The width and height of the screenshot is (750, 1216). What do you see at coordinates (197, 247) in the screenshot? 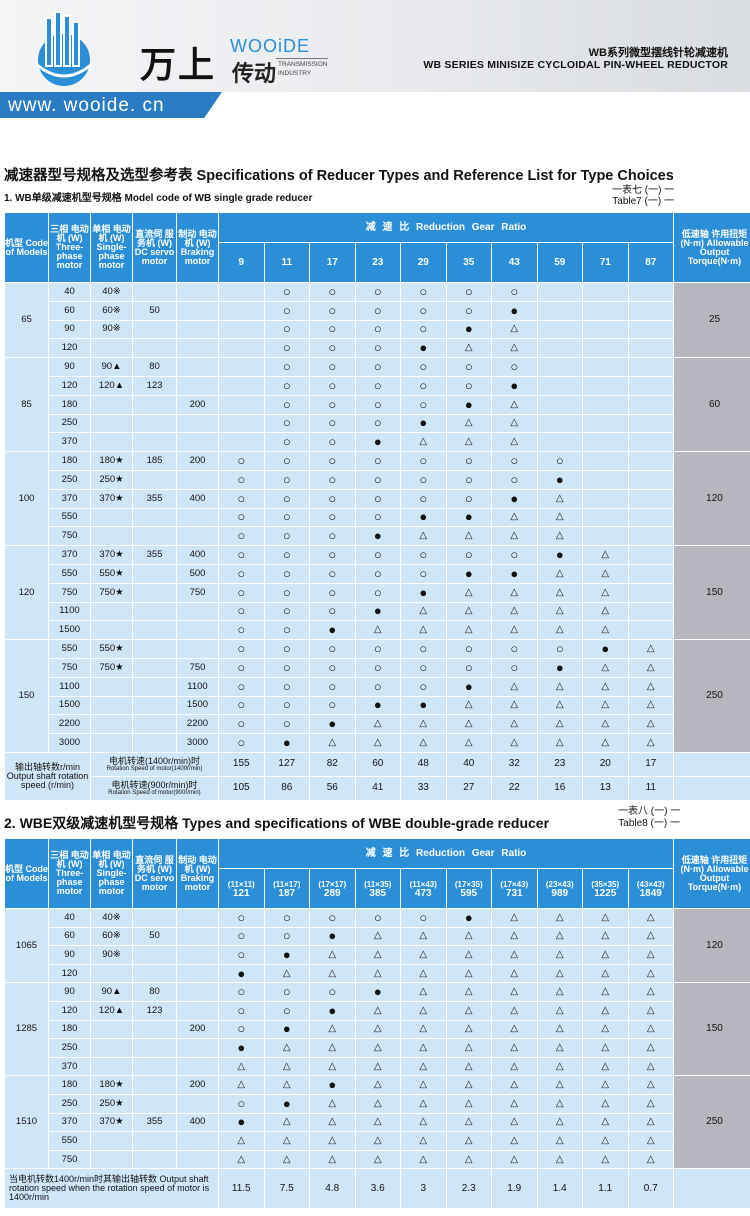
I see `header-braking: 制动 电动机 (W) Braking motor` at bounding box center [197, 247].